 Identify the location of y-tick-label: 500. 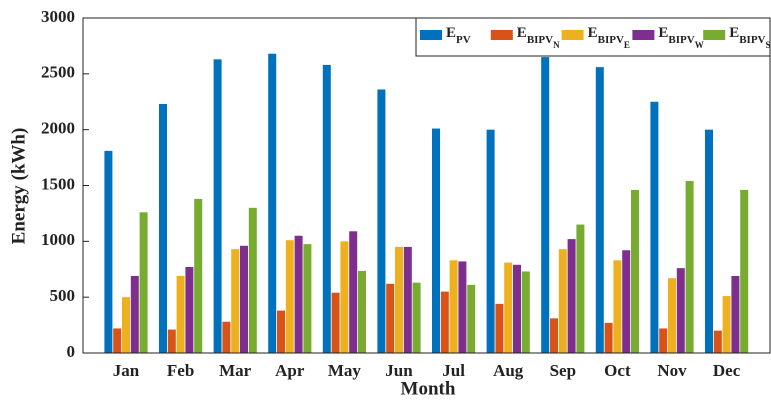
(63, 295).